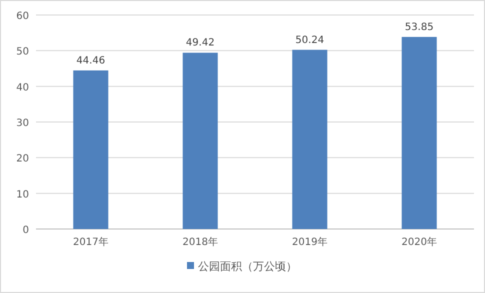  Describe the element at coordinates (247, 266) in the screenshot. I see `legend-label: 公园面积（万公顷）` at that location.